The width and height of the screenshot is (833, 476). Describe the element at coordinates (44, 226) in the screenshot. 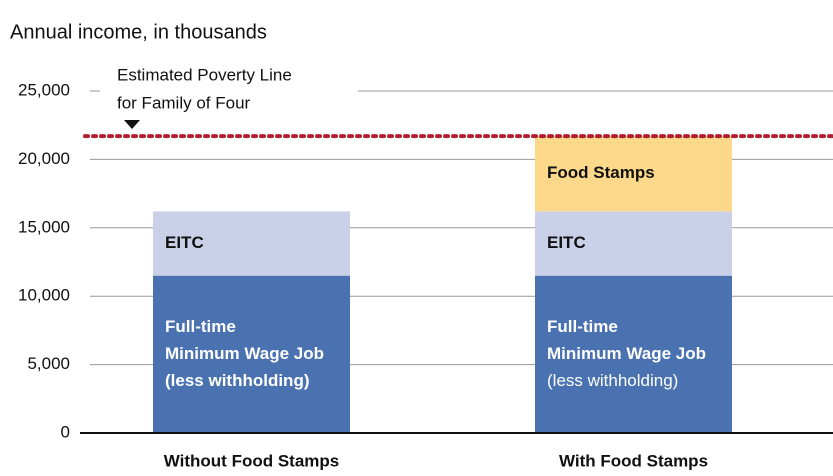

I see `y-tick-label: 15,000` at that location.